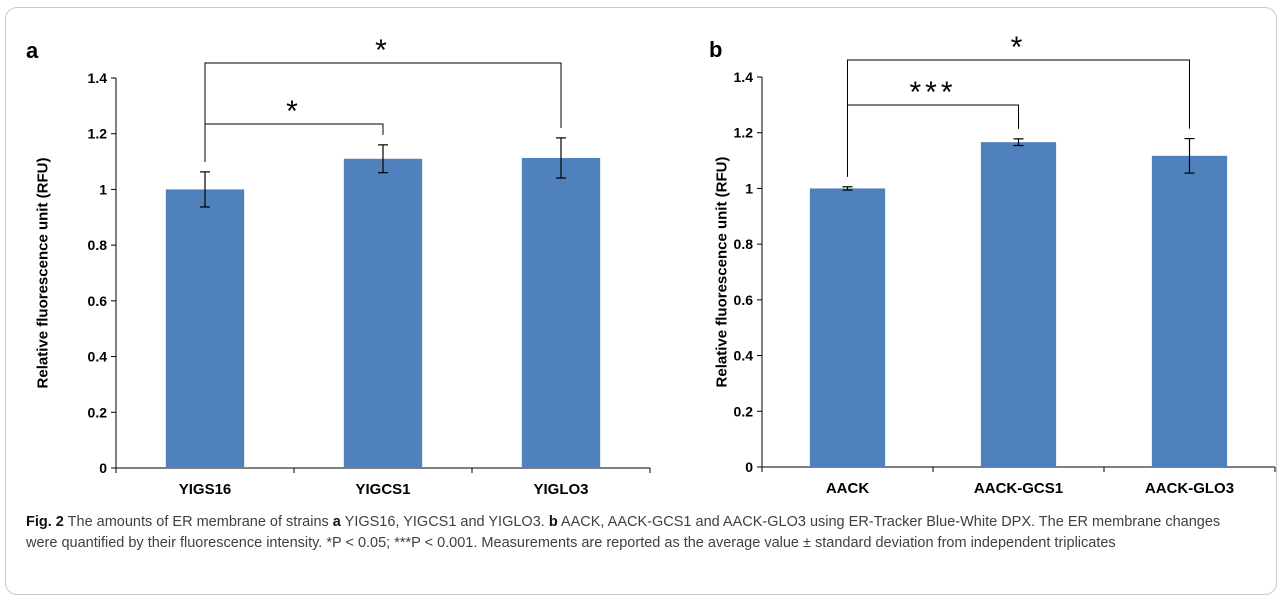 Image resolution: width=1282 pixels, height=601 pixels. Describe the element at coordinates (43, 273) in the screenshot. I see `y-axis-label-a: Relative fluorescence unit (RFU)` at that location.